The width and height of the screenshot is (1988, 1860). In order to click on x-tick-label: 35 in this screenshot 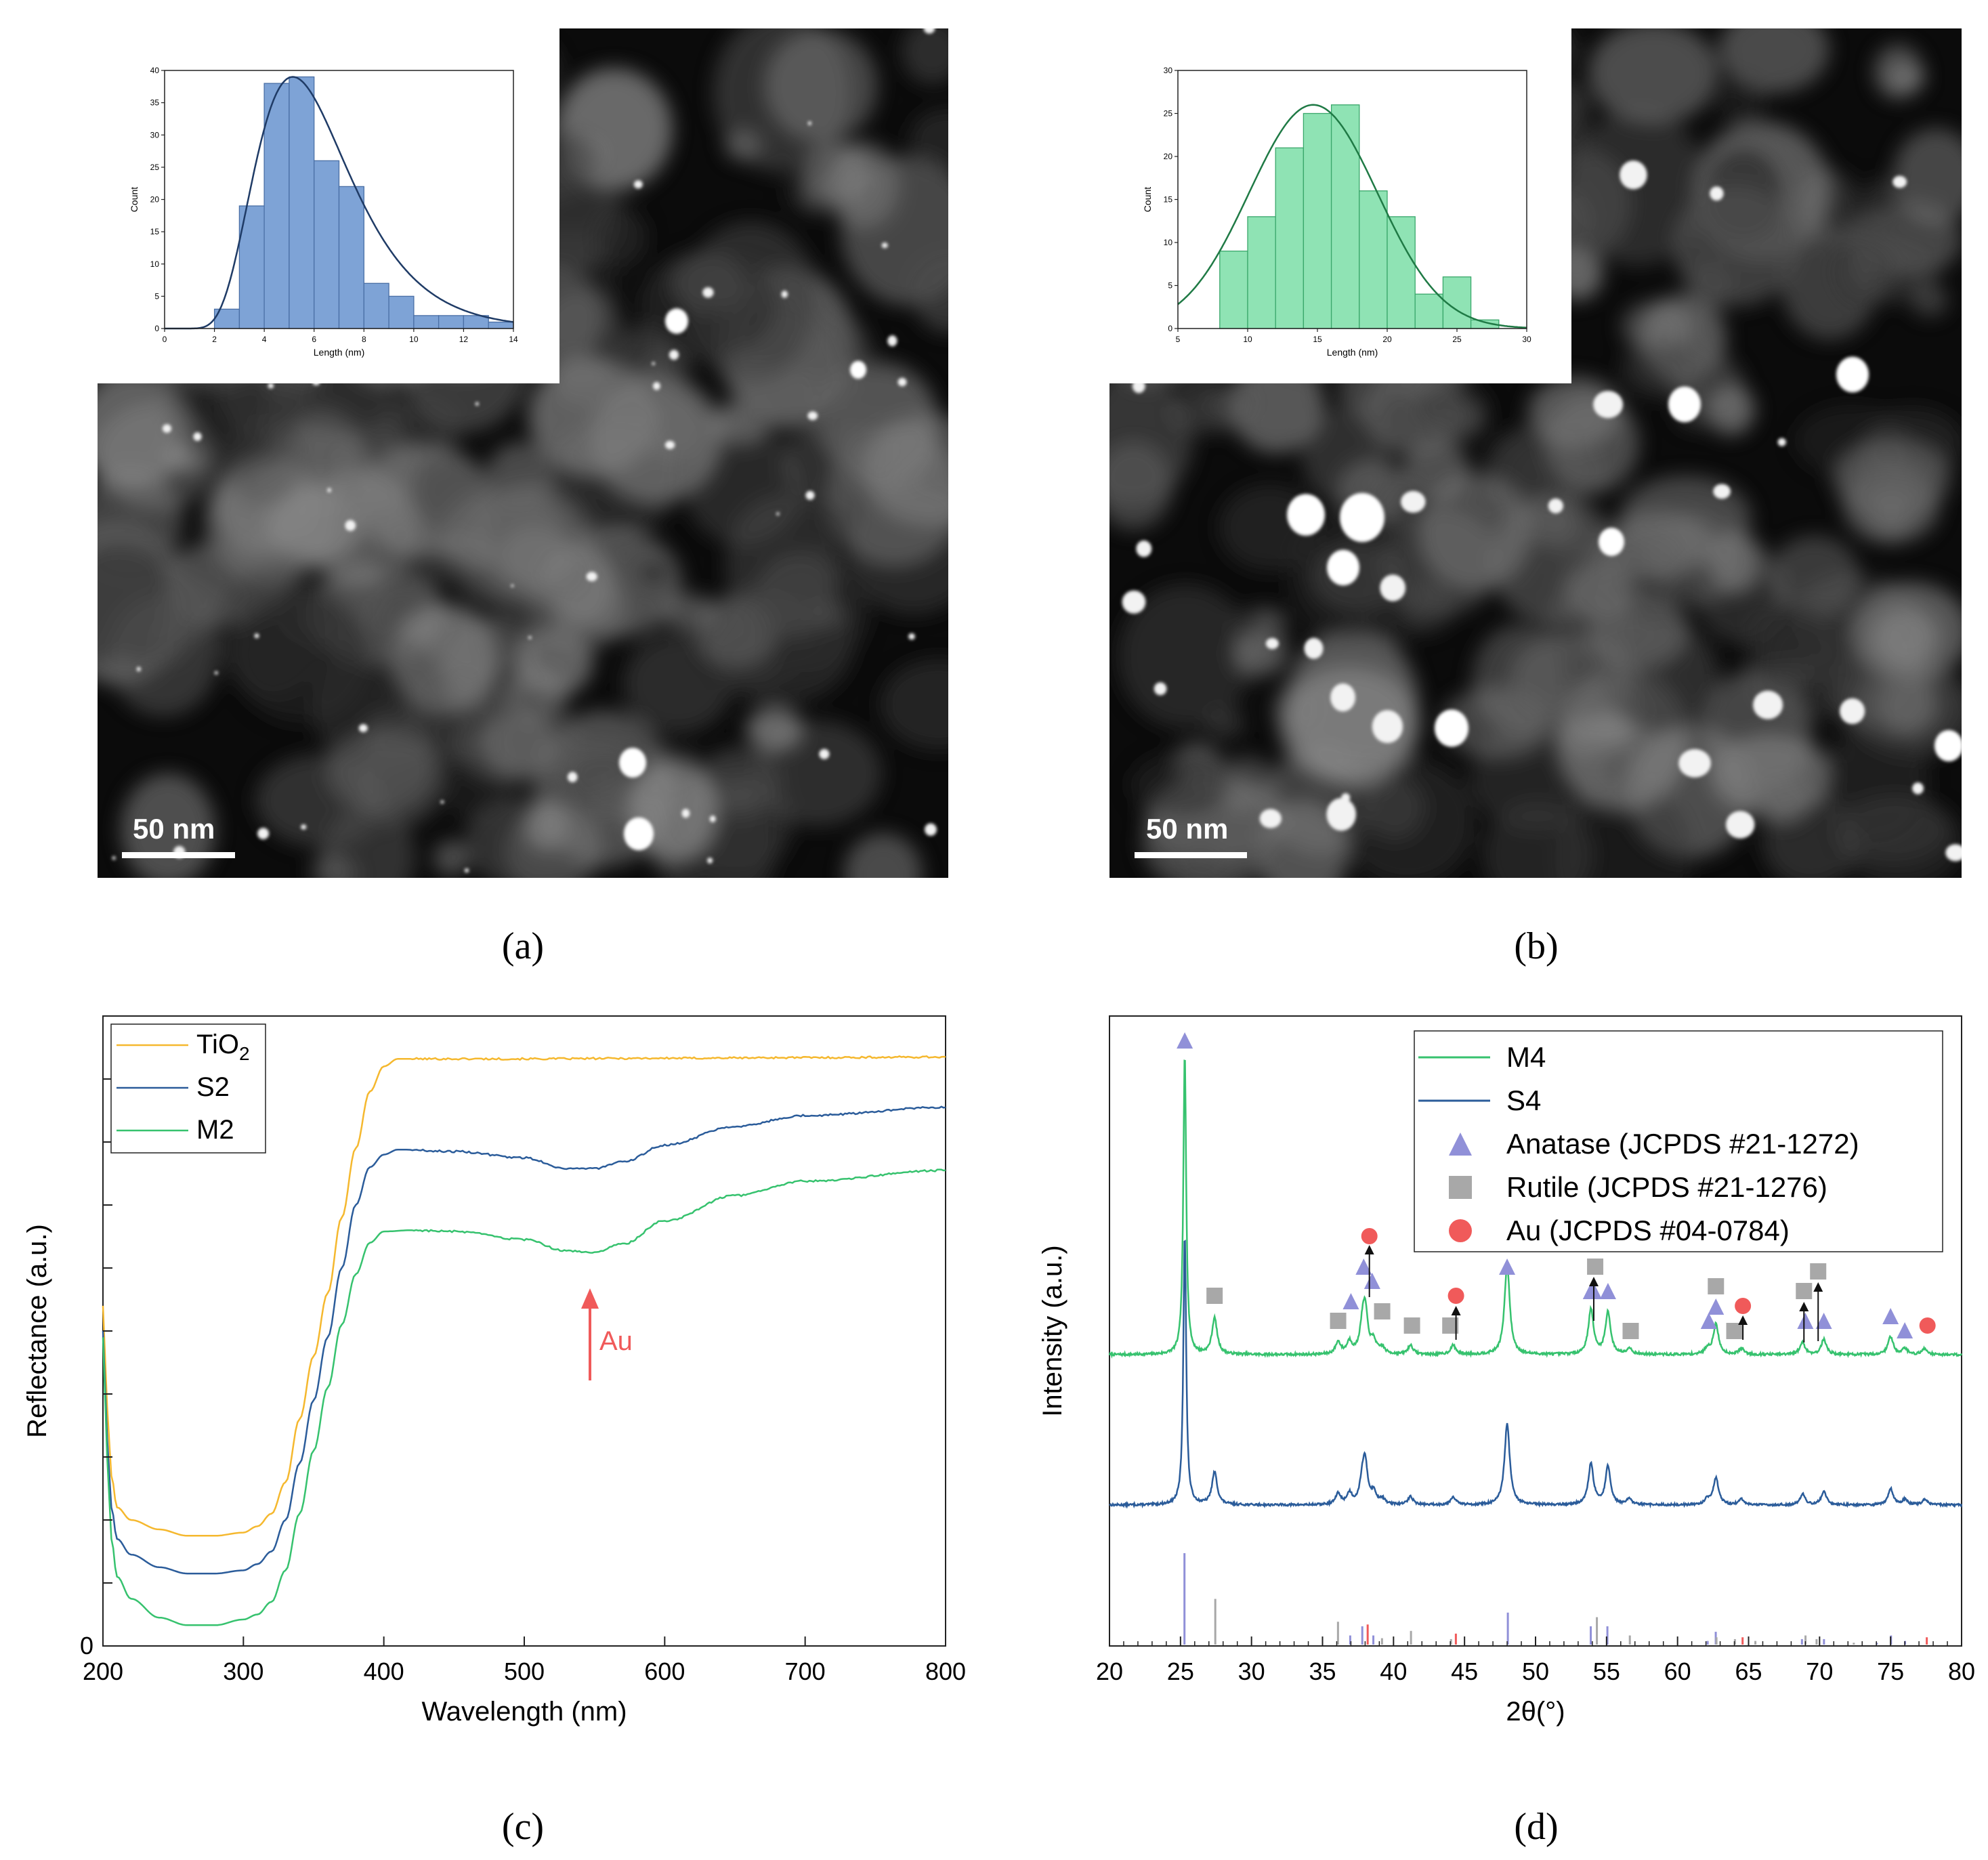, I will do `click(1322, 1671)`.